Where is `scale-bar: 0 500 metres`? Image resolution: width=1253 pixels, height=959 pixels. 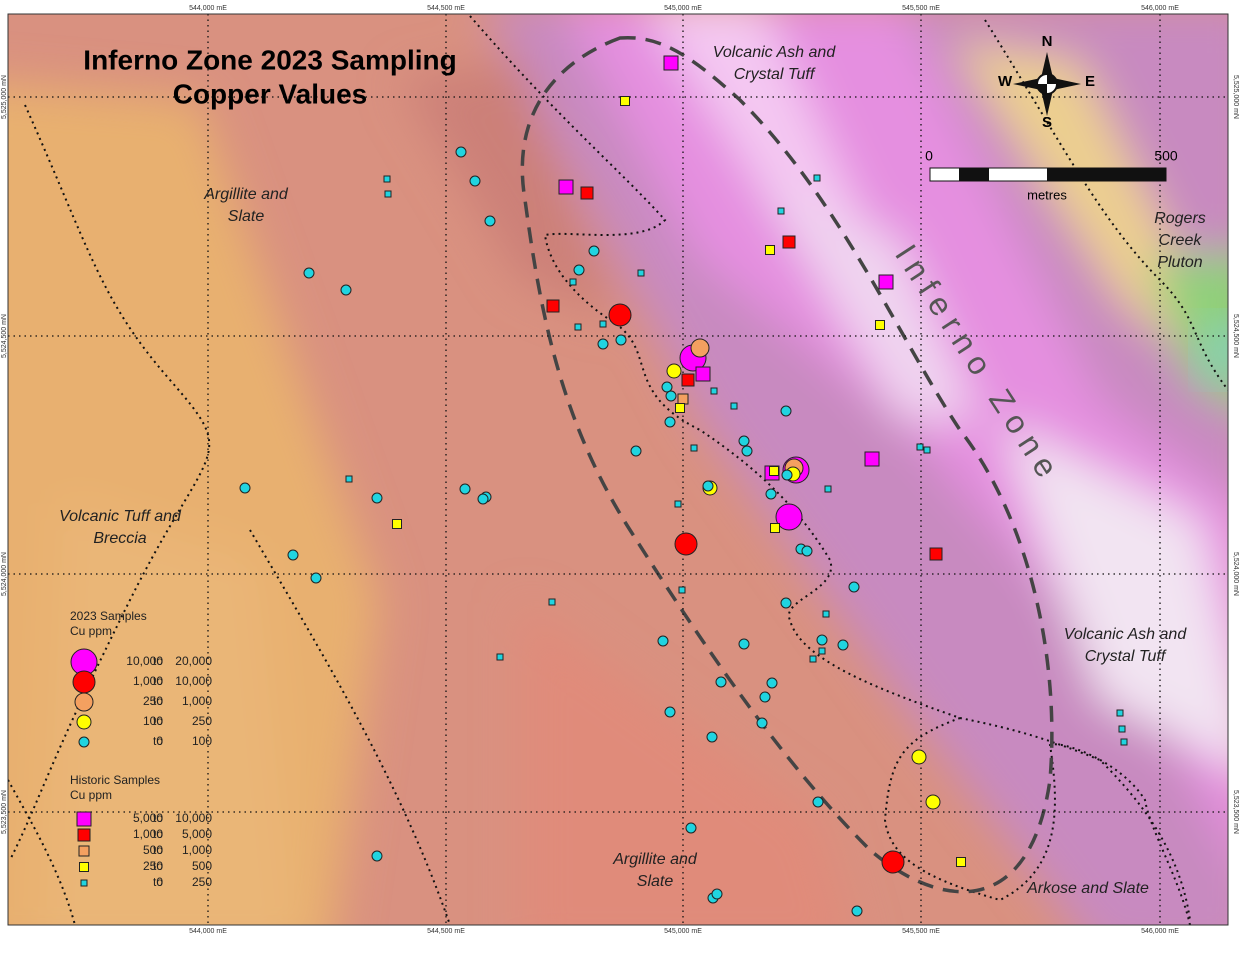
scale-bar: 0 500 metres is located at coordinates (1051, 175).